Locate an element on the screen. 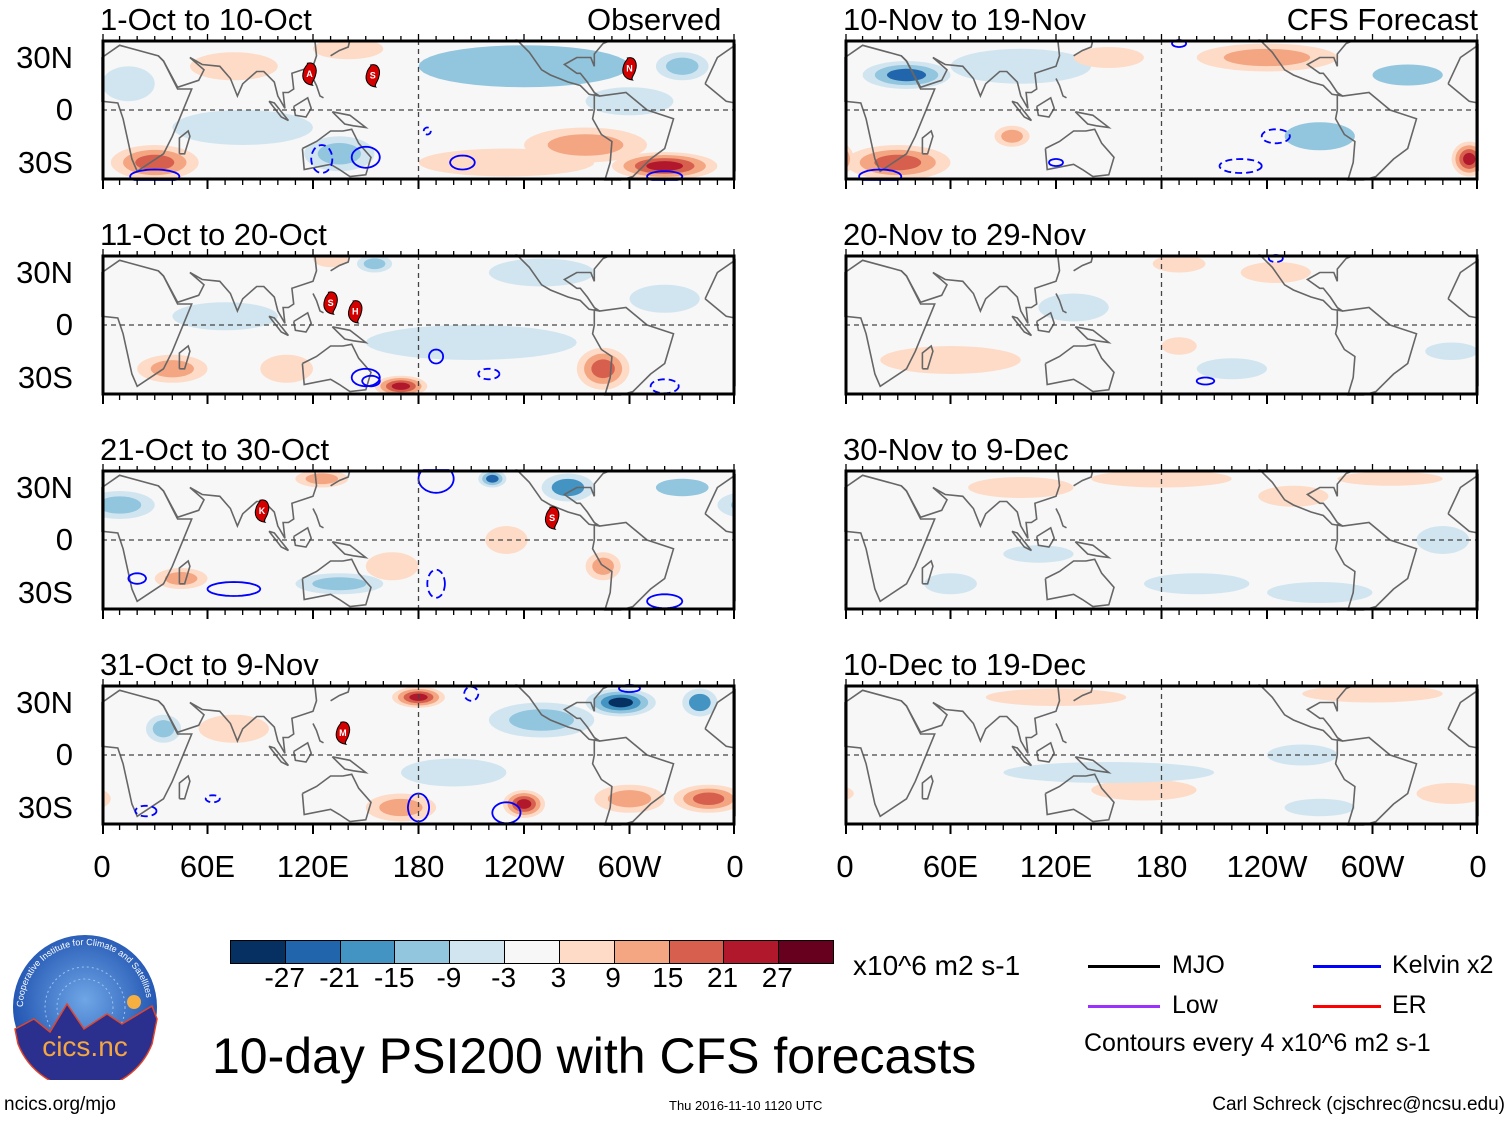  tropical-storm-icon: M is located at coordinates (343, 733).